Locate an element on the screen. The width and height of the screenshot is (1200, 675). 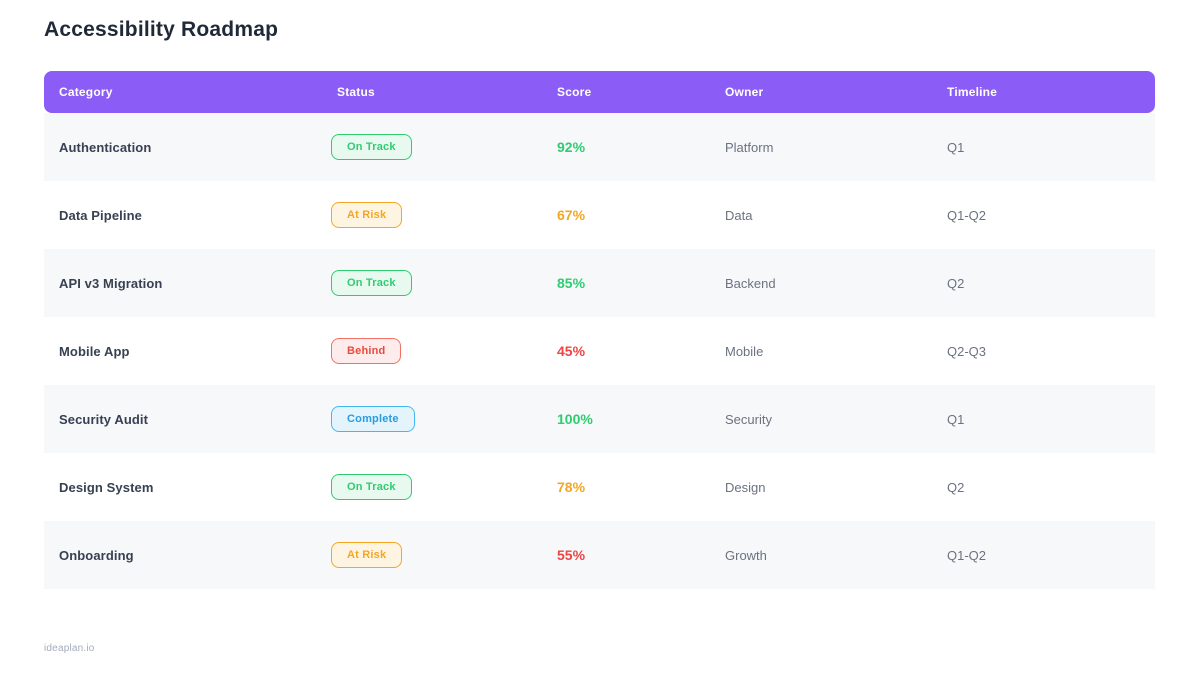
status-badge: Behind is located at coordinates (366, 351).